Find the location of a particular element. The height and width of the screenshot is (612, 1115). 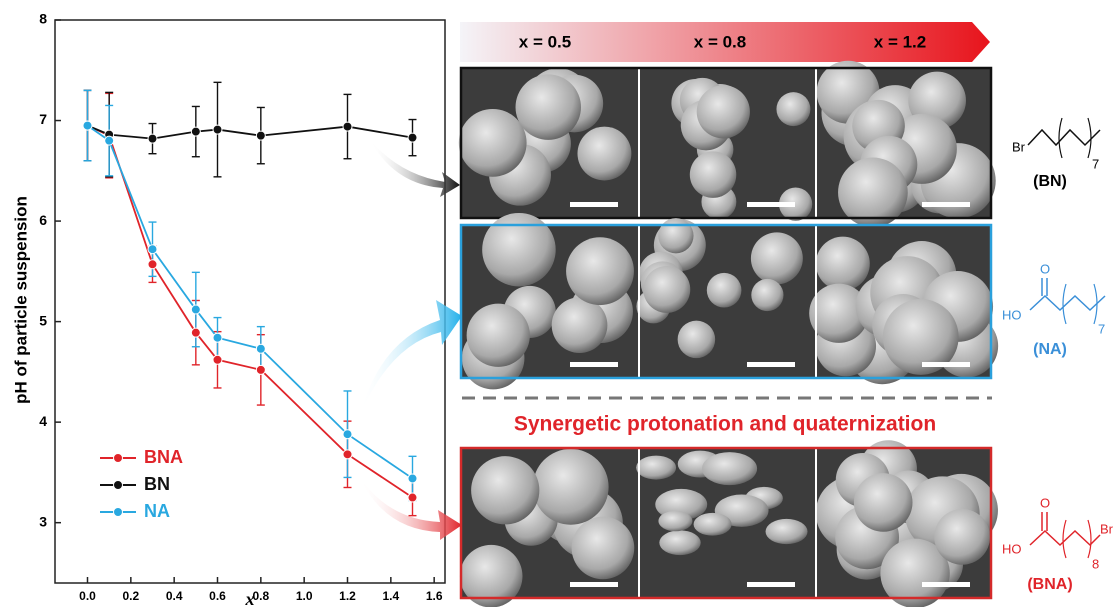

y-tick-label: 7 is located at coordinates (43, 119).